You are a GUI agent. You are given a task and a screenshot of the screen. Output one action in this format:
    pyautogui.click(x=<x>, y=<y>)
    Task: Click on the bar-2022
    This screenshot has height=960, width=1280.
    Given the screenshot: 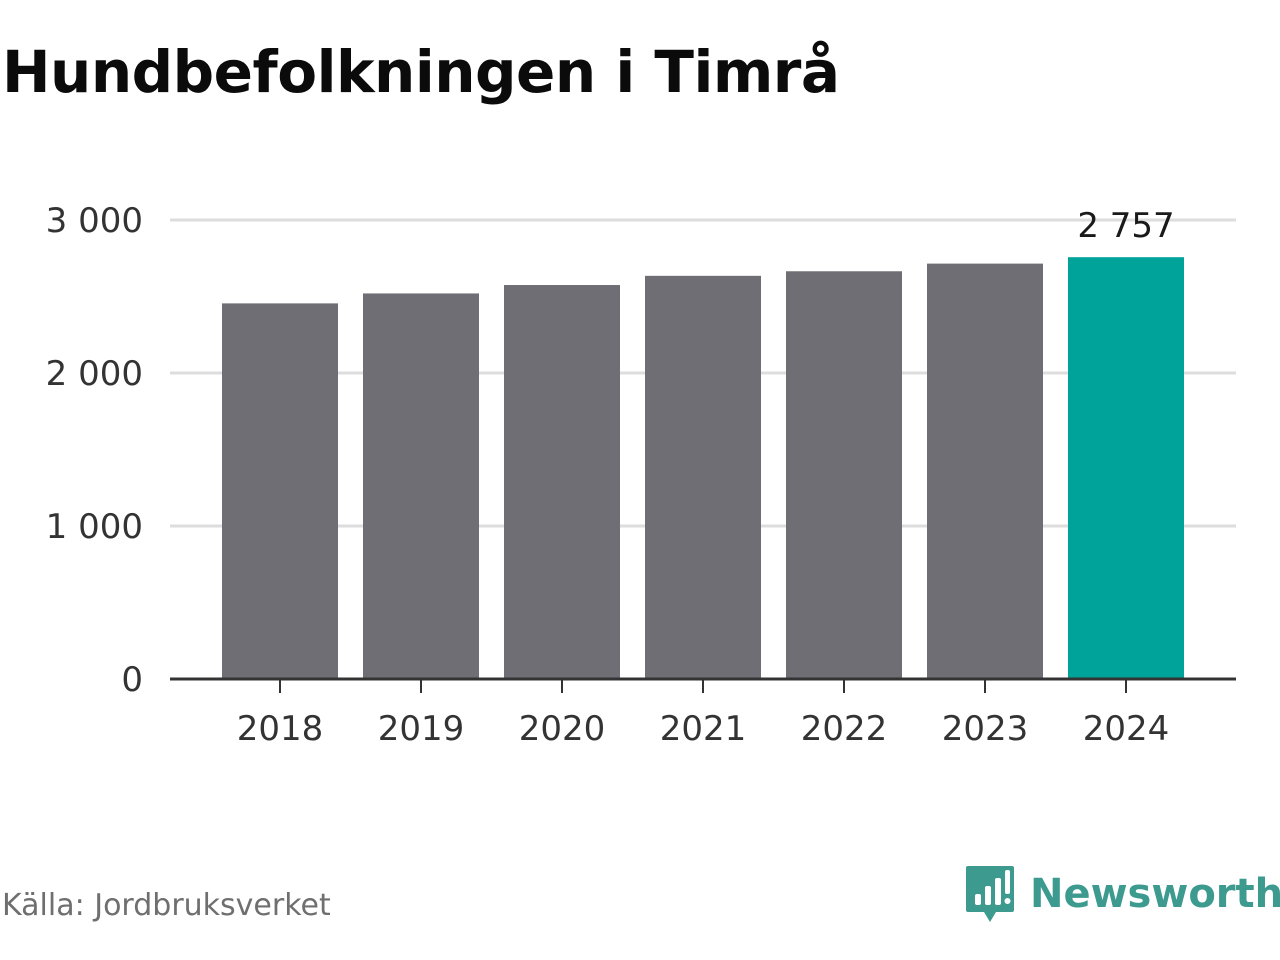 What is the action you would take?
    pyautogui.click(x=844, y=475)
    